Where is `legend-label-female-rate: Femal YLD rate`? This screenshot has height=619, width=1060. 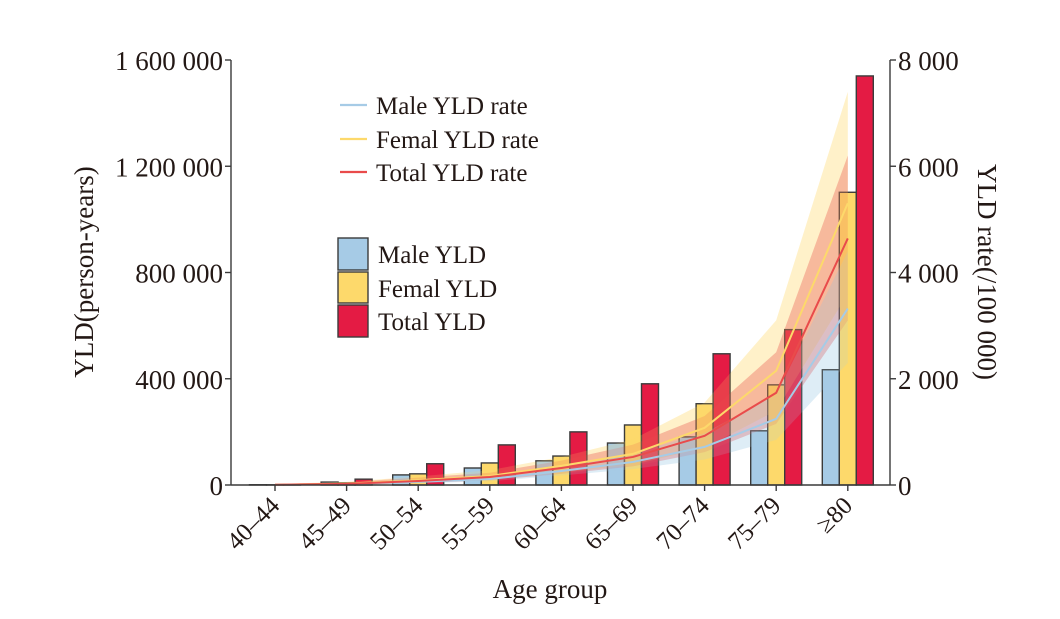
legend-label-female-rate: Femal YLD rate is located at coordinates (457, 140).